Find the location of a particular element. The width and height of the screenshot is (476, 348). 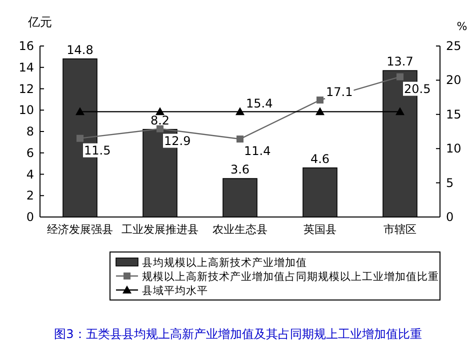

y2-tick-label: 20 is located at coordinates (454, 80).